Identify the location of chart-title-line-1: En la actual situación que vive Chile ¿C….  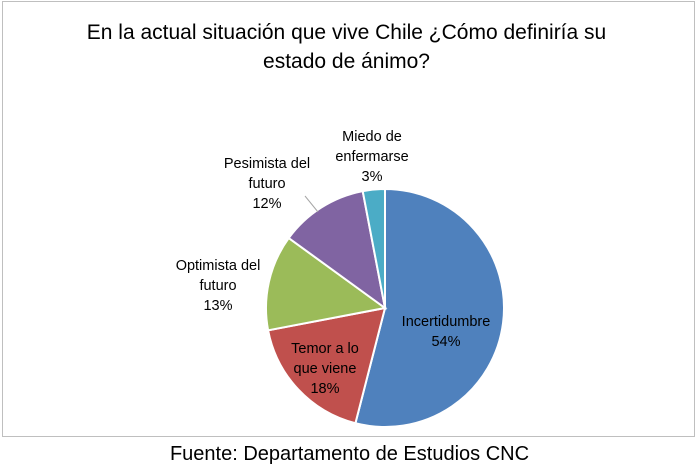
(346, 32).